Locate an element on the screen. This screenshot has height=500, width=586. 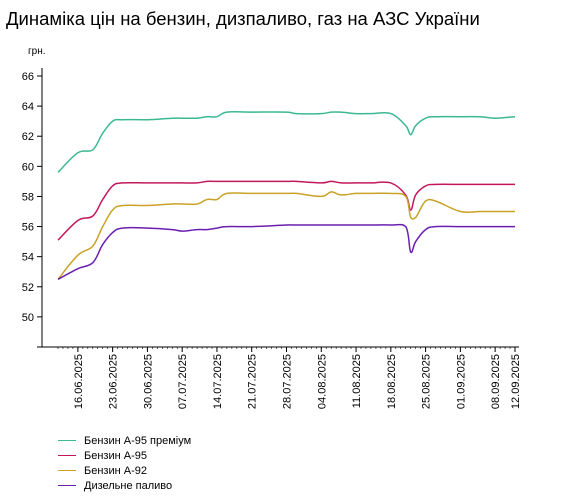
legend-label: Дизельне паливо is located at coordinates (128, 485).